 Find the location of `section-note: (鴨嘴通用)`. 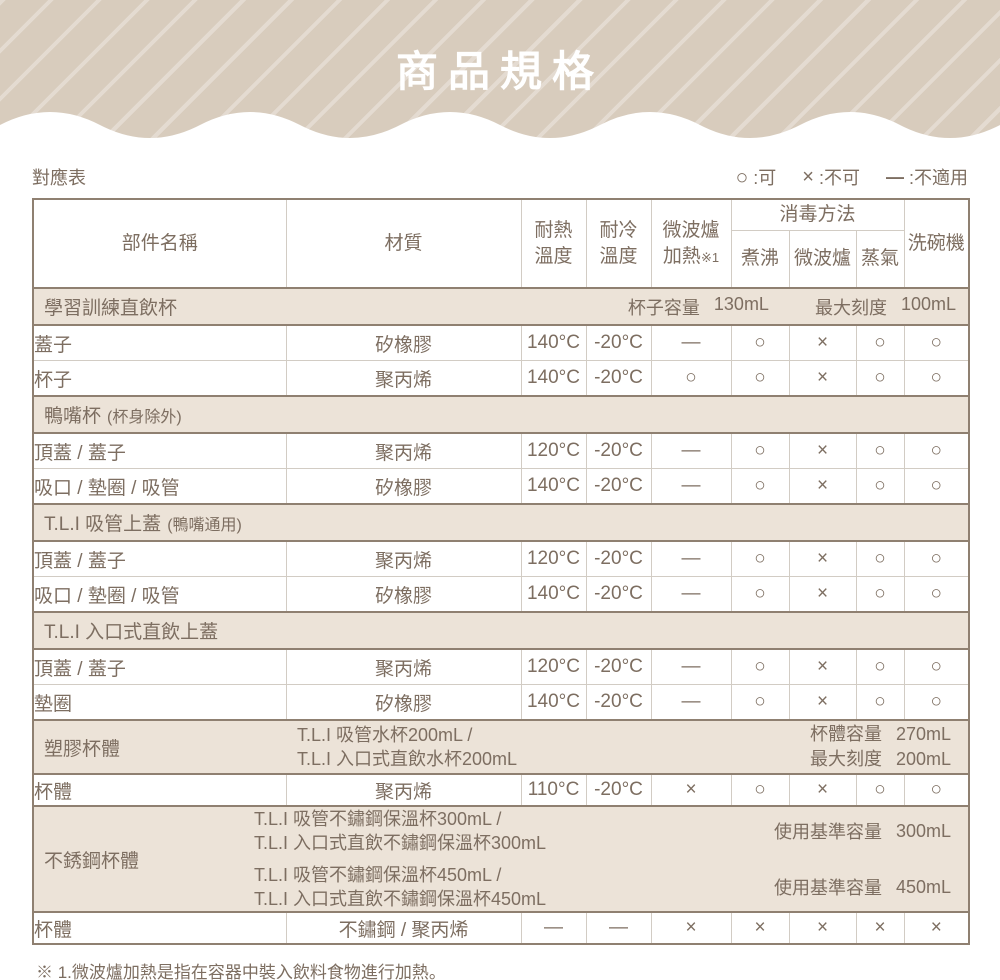

section-note: (鴨嘴通用) is located at coordinates (204, 525).